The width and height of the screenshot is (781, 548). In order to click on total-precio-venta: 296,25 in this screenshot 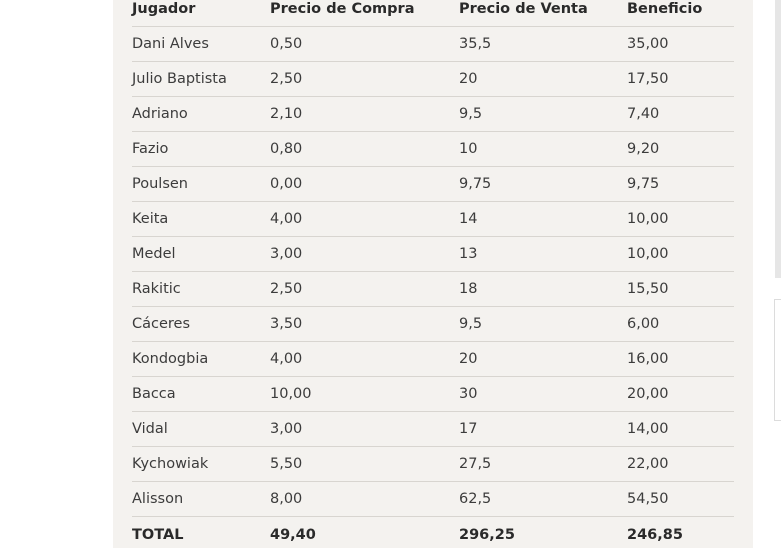, I will do `click(487, 535)`.